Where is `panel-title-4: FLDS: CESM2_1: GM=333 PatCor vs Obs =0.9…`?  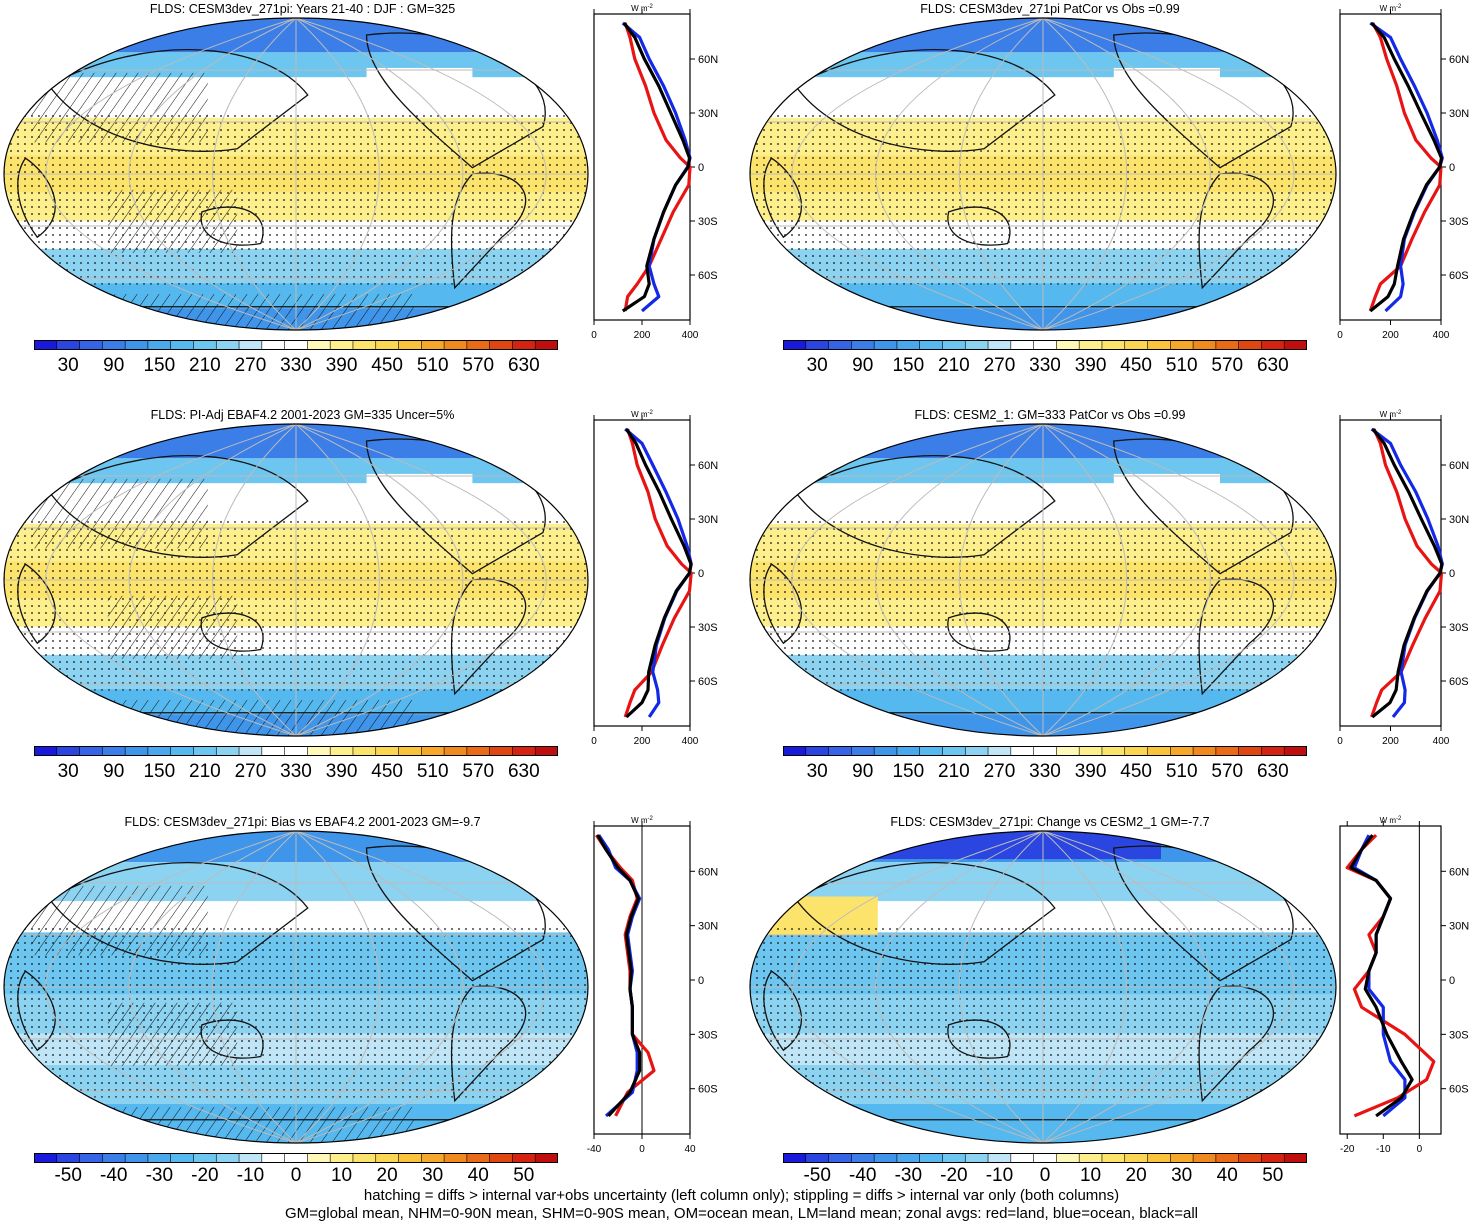
panel-title-4: FLDS: CESM2_1: GM=333 PatCor vs Obs =0.9… is located at coordinates (1050, 415).